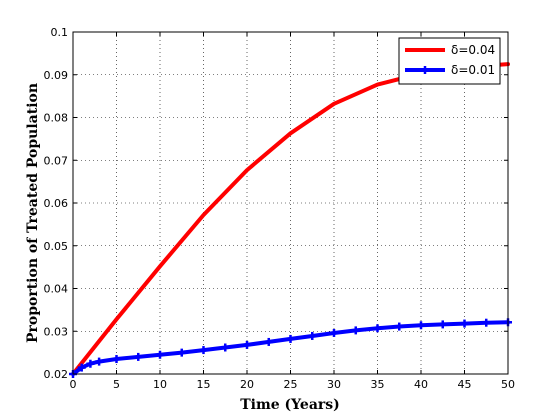 The width and height of the screenshot is (560, 420). What do you see at coordinates (116, 384) in the screenshot?
I see `x-tick-label: 5` at bounding box center [116, 384].